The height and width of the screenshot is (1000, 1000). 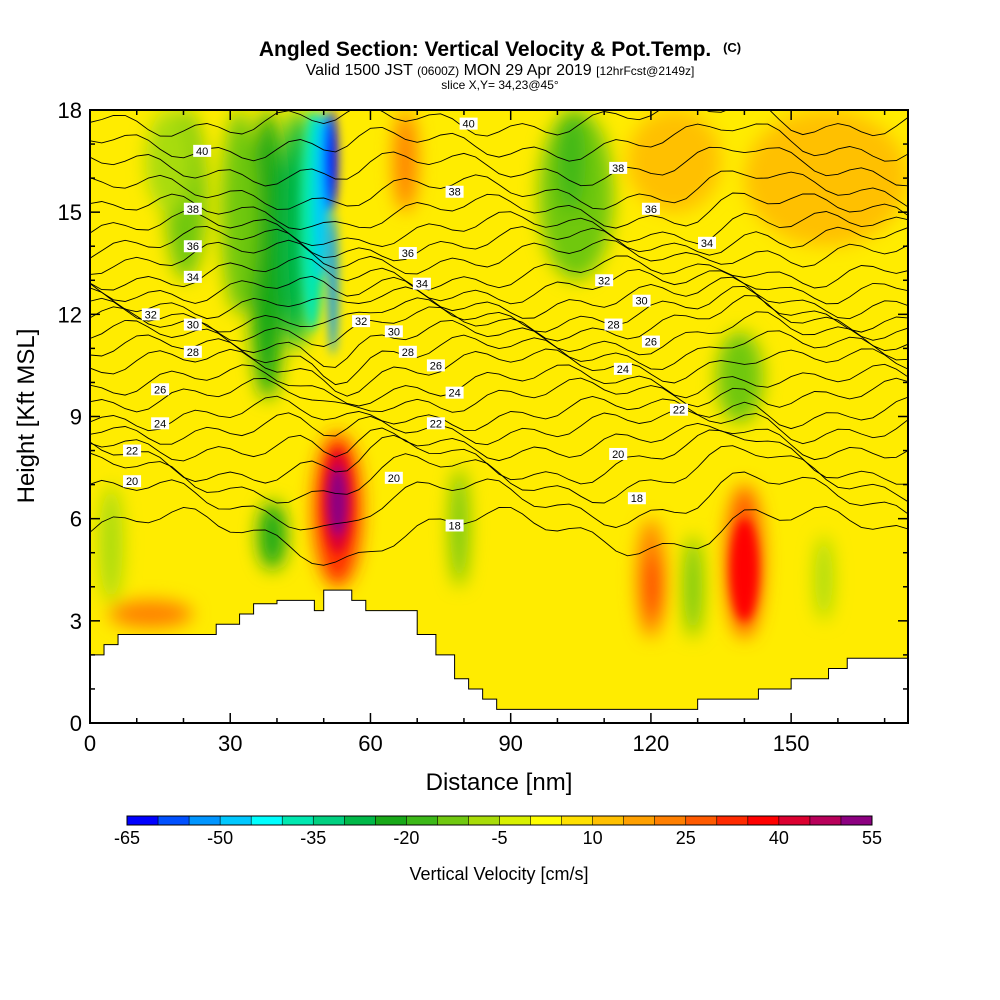 I want to click on colorbar-tick-label: 10, so click(x=593, y=838).